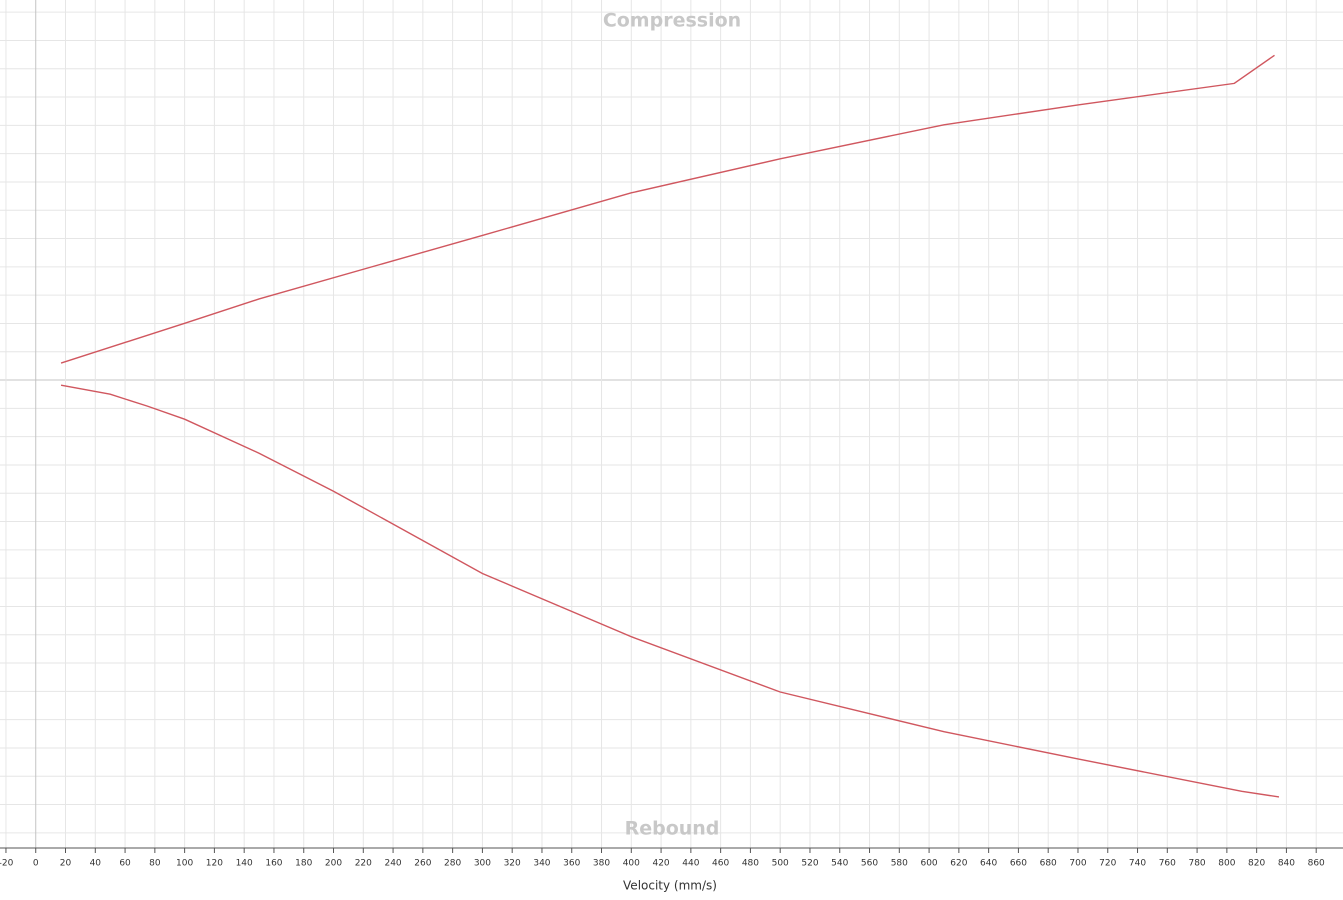  Describe the element at coordinates (839, 864) in the screenshot. I see `x-tick-label: 540` at that location.